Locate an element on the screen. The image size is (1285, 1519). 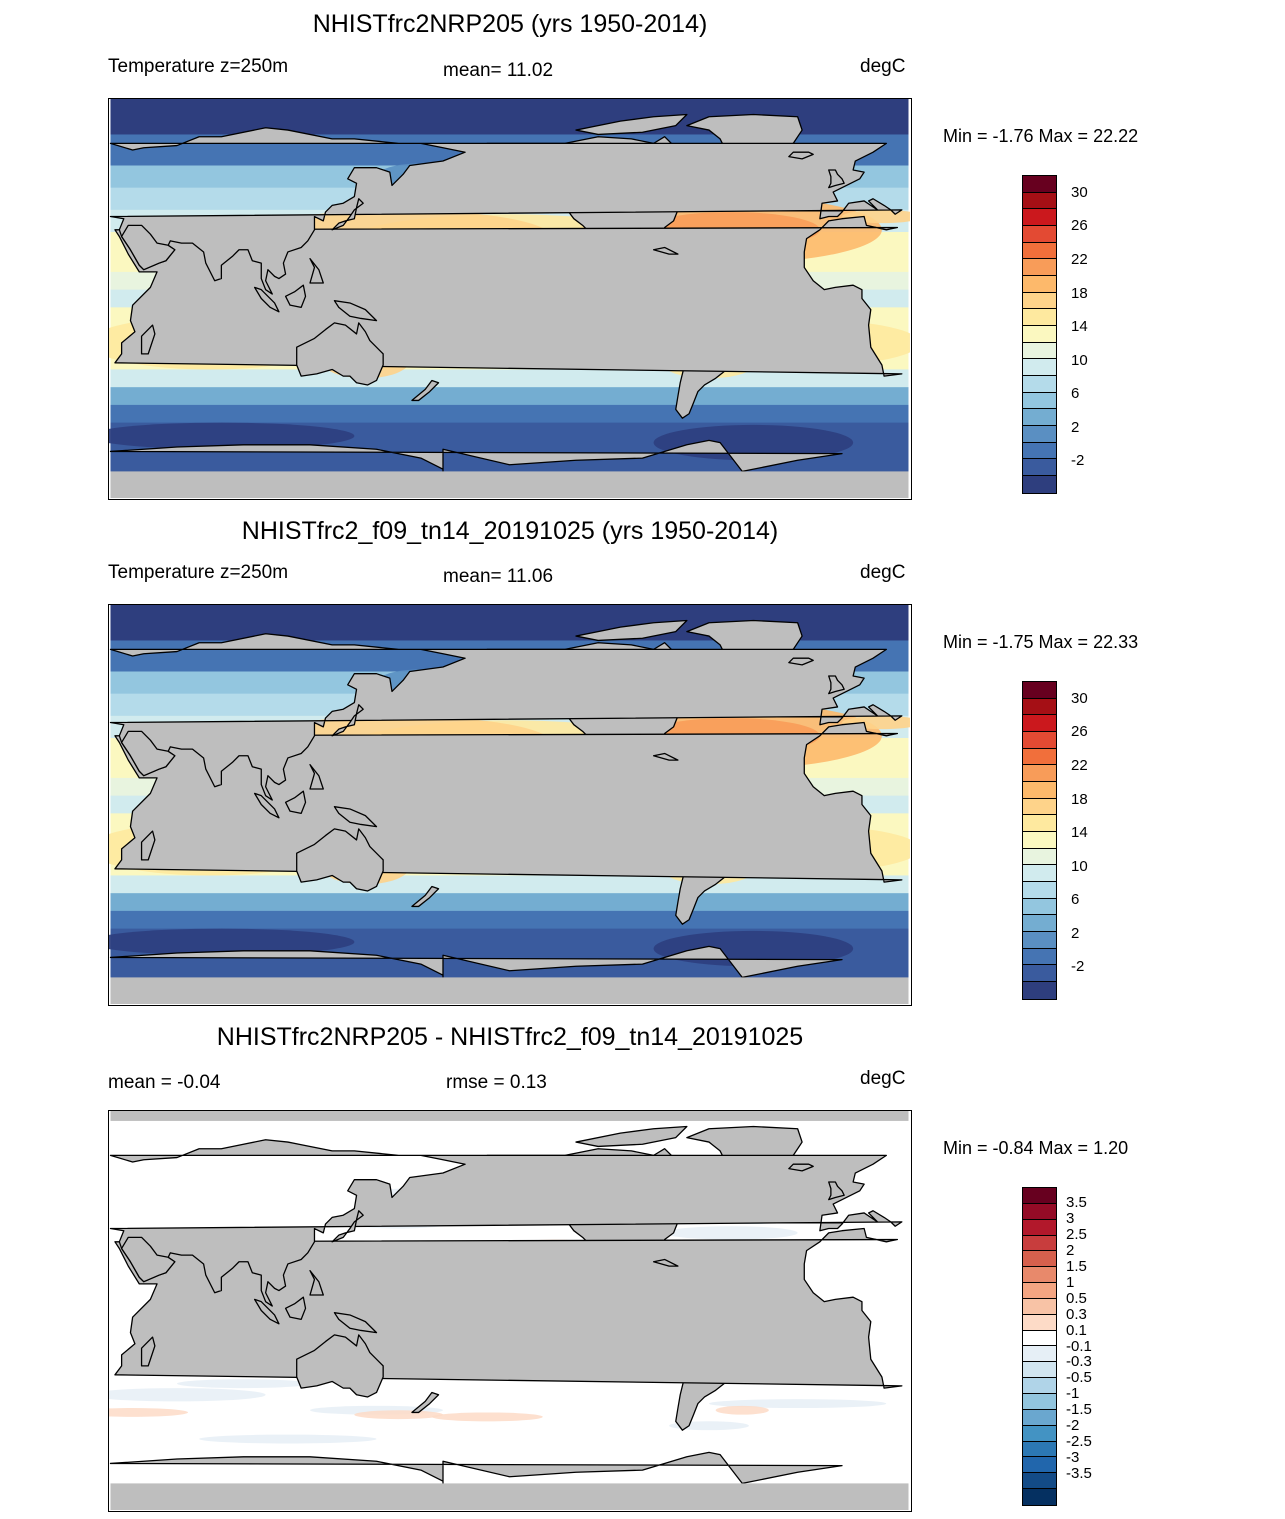
landmass-borneo is located at coordinates (295, 1308).